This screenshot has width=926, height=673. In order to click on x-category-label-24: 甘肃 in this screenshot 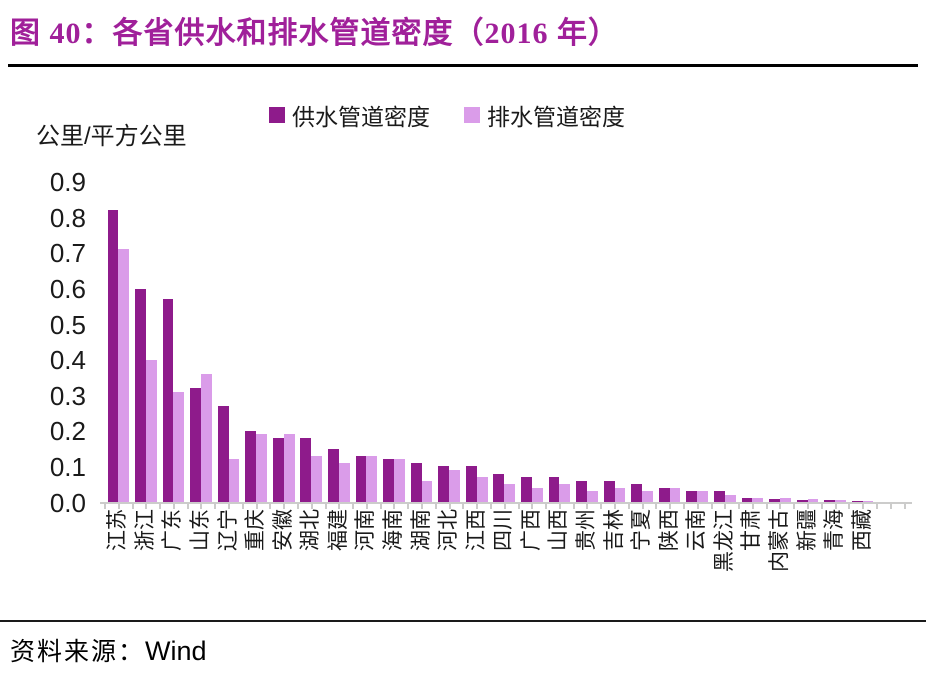, I will do `click(752, 581)`.